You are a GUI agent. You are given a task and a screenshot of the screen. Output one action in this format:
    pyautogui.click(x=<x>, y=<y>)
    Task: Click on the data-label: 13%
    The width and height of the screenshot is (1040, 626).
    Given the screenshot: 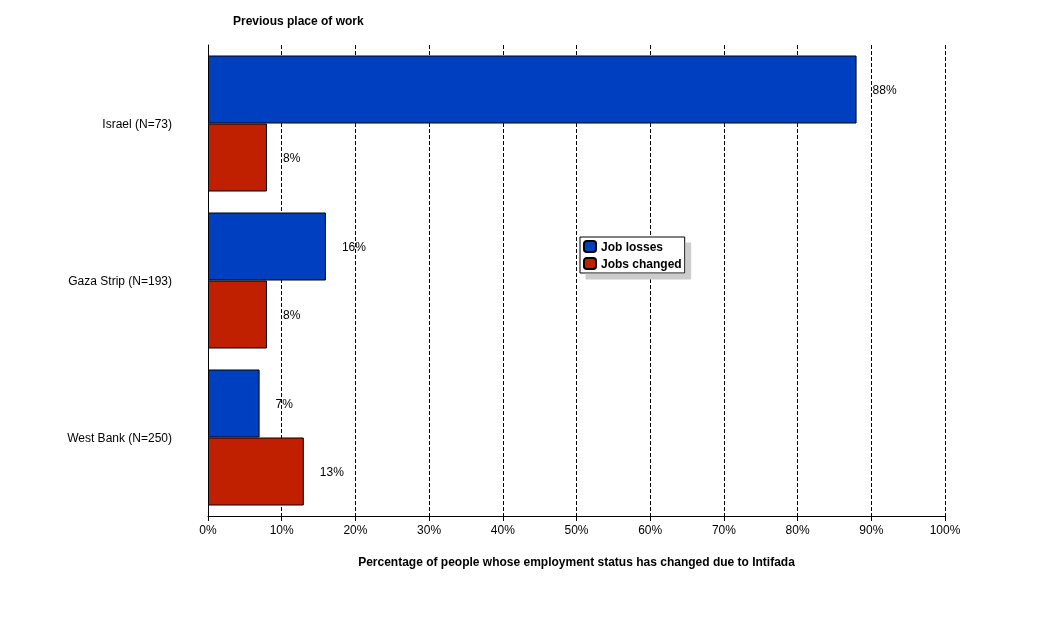 What is the action you would take?
    pyautogui.click(x=332, y=471)
    